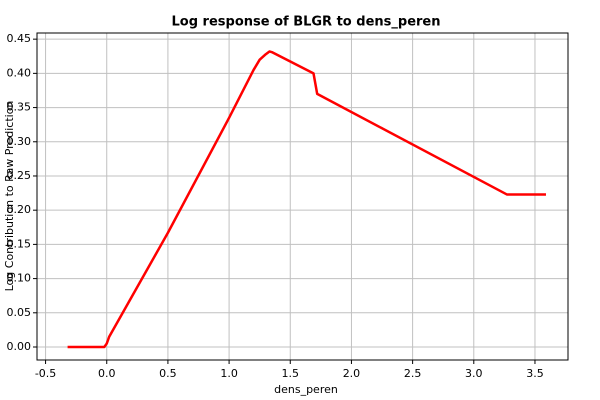 The height and width of the screenshot is (400, 600). Describe the element at coordinates (45, 373) in the screenshot. I see `x-tick-label: -0.5` at that location.